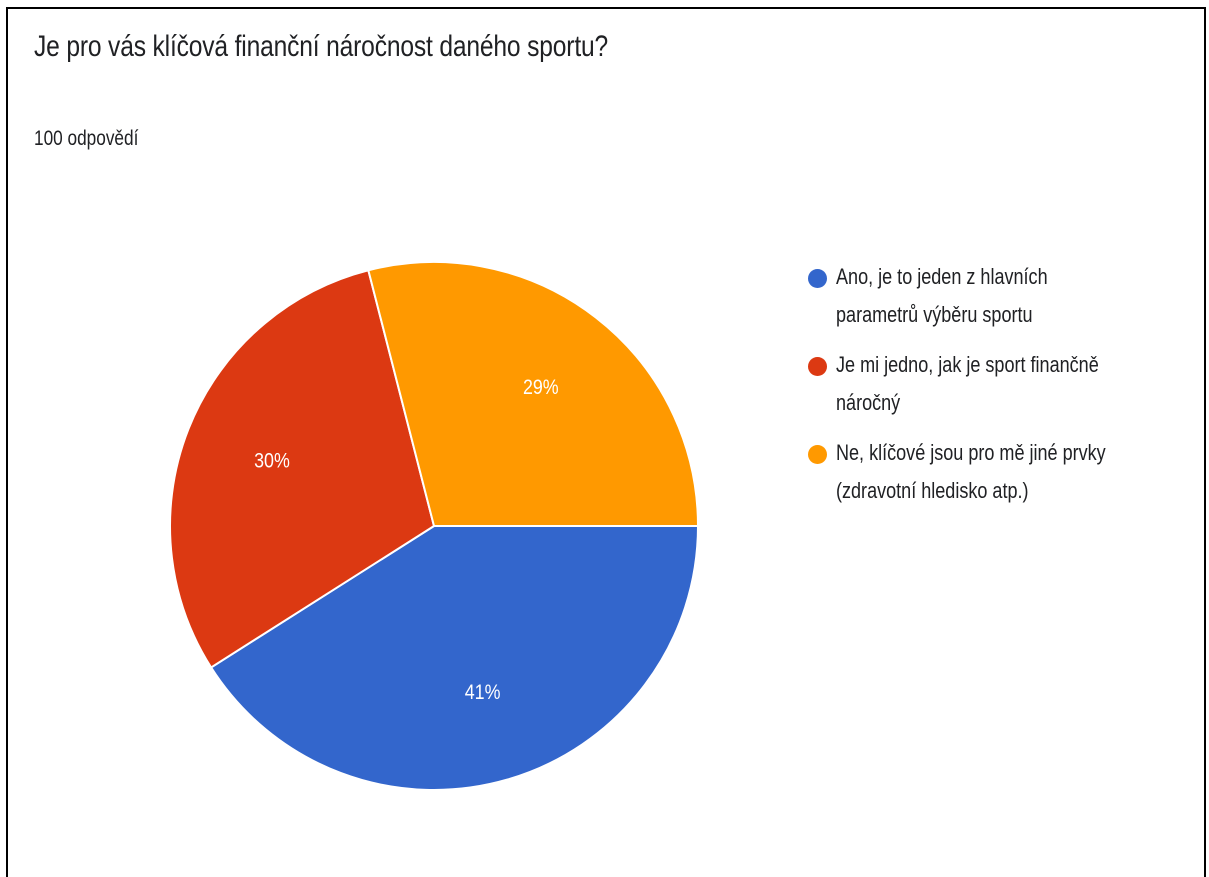  I want to click on pie-slice-jedno, so click(302, 469).